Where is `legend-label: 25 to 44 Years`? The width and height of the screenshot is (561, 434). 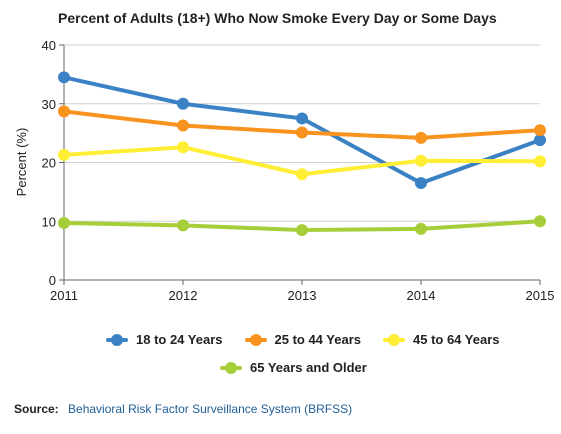
legend-label: 25 to 44 Years is located at coordinates (318, 339).